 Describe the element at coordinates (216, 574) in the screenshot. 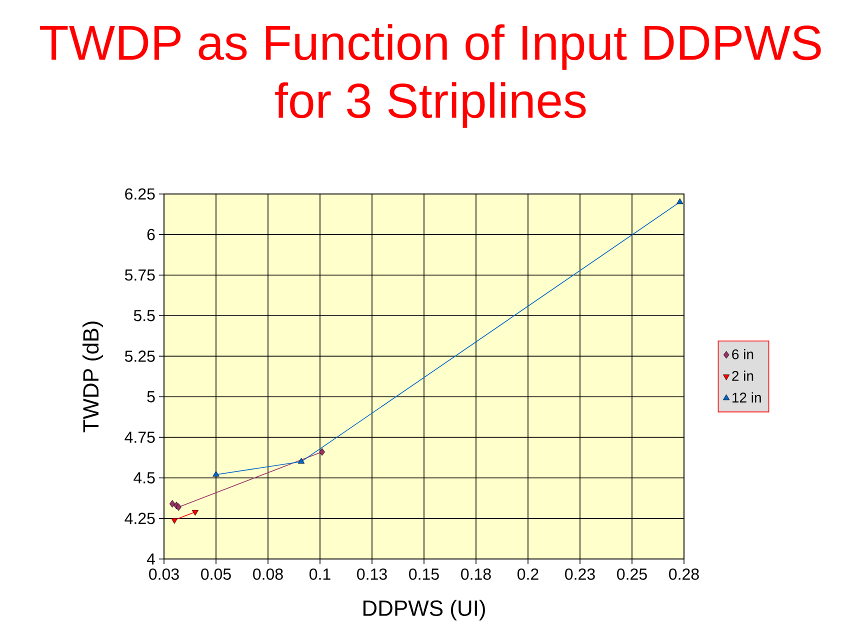

I see `x-tick-label: 0.05` at that location.